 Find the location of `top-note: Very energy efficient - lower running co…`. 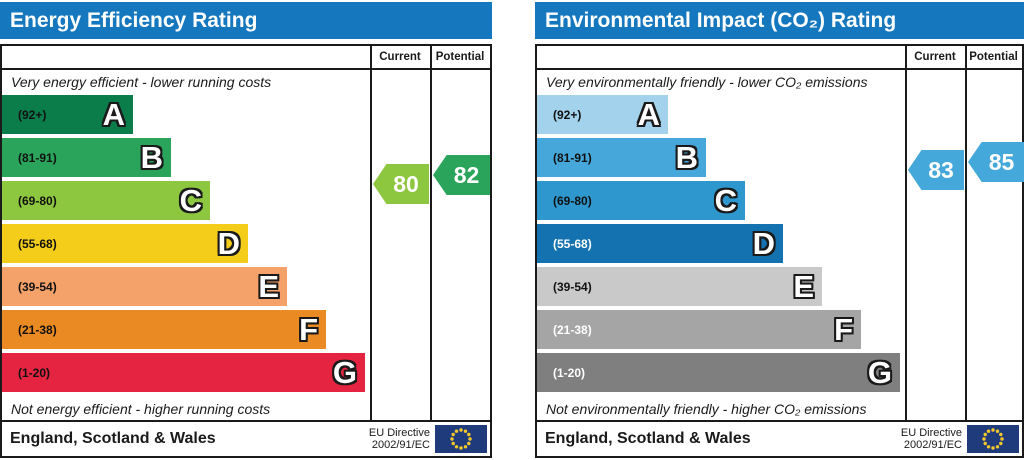

top-note: Very energy efficient - lower running co… is located at coordinates (141, 82).